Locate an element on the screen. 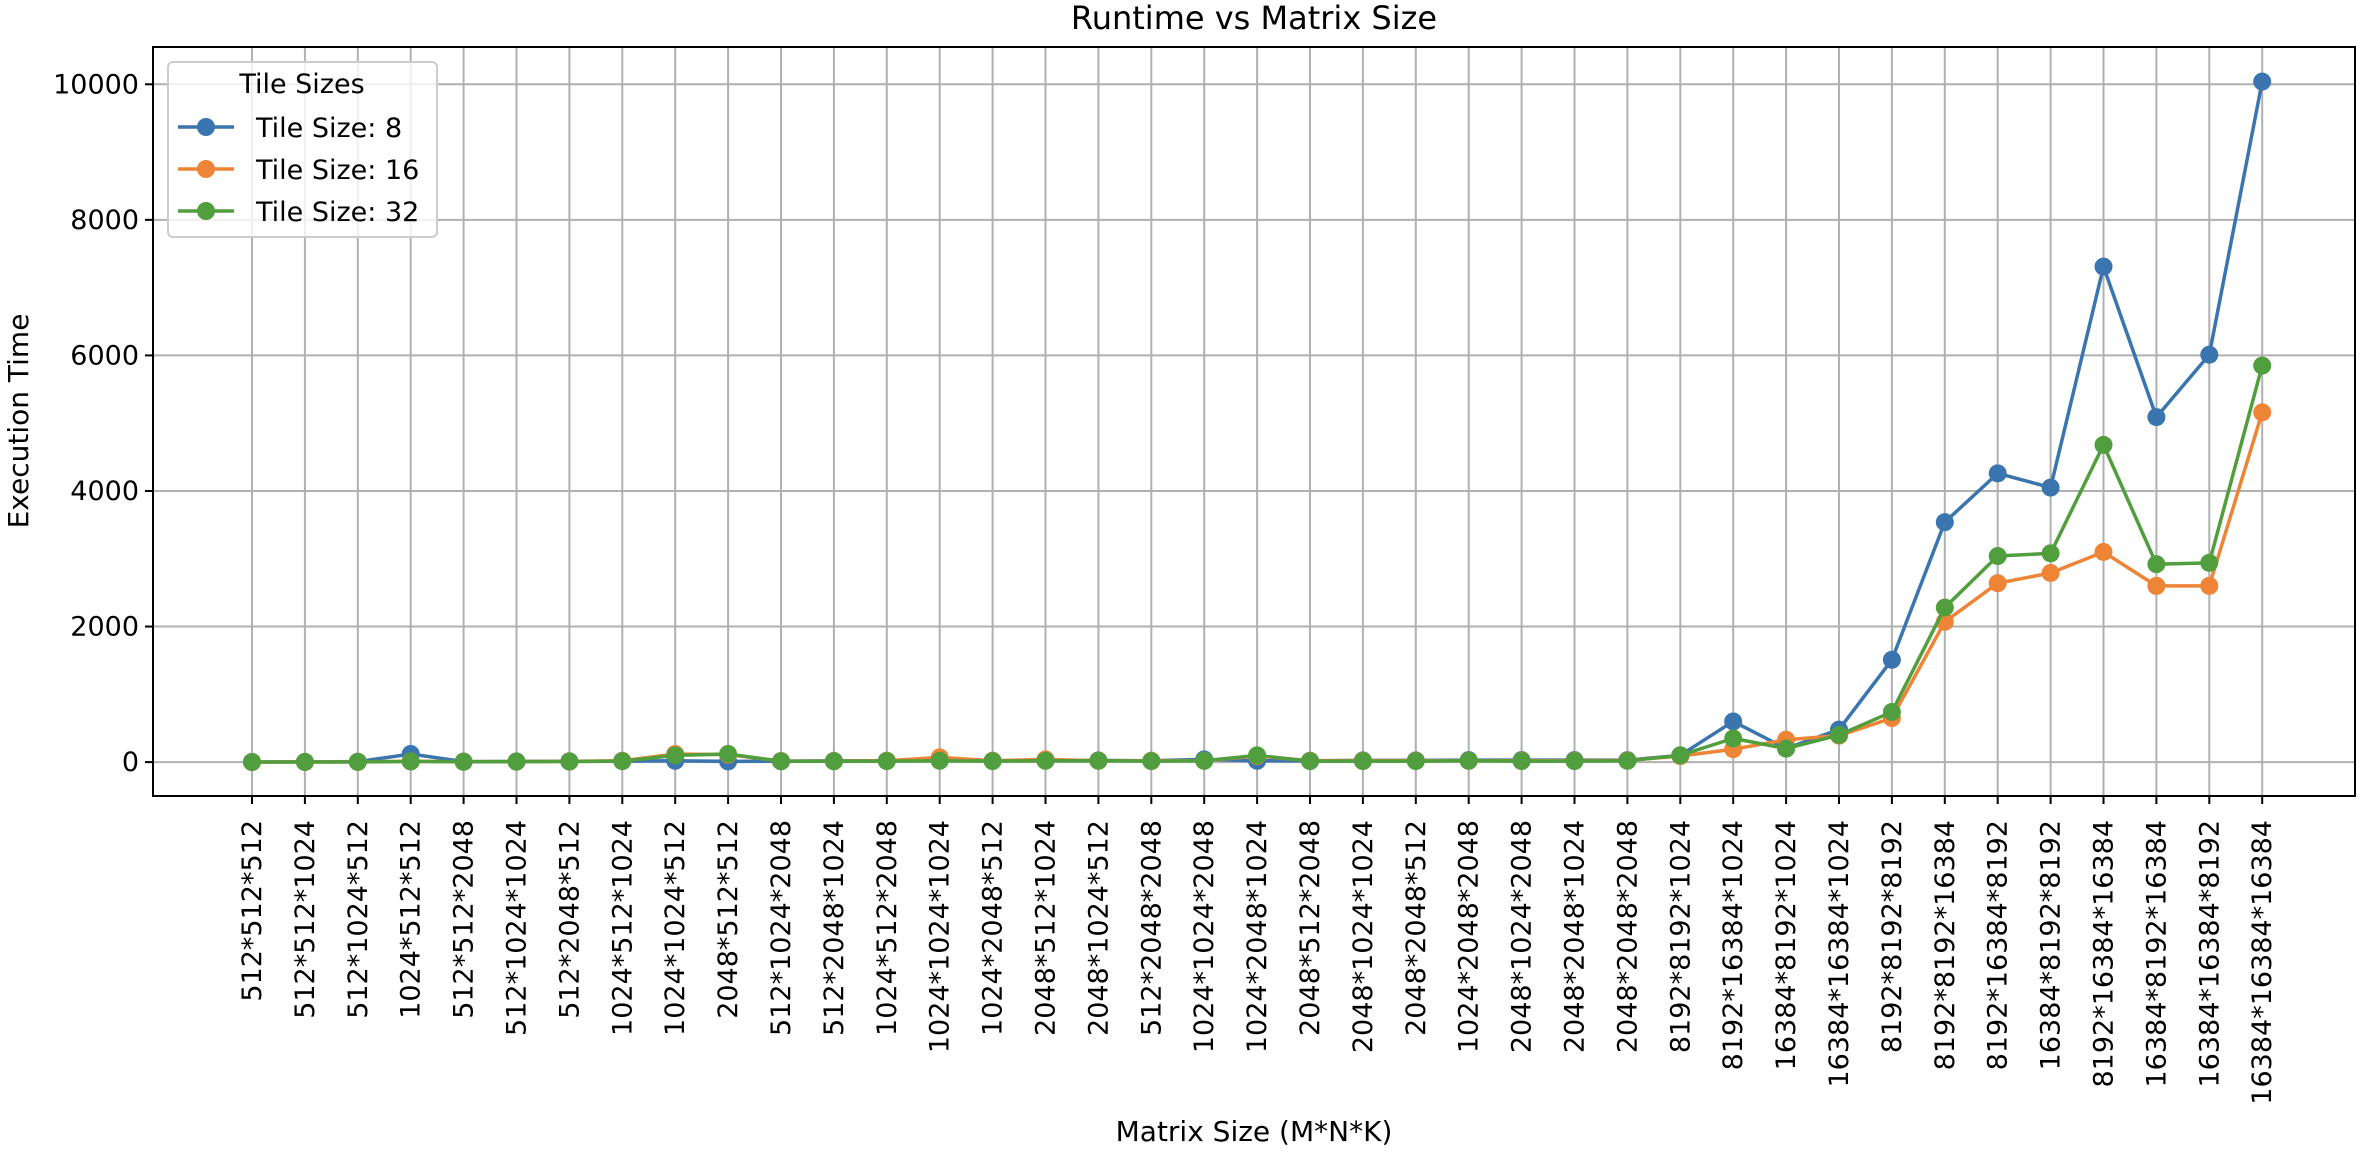  y-tick-label: 2000 is located at coordinates (104, 627).